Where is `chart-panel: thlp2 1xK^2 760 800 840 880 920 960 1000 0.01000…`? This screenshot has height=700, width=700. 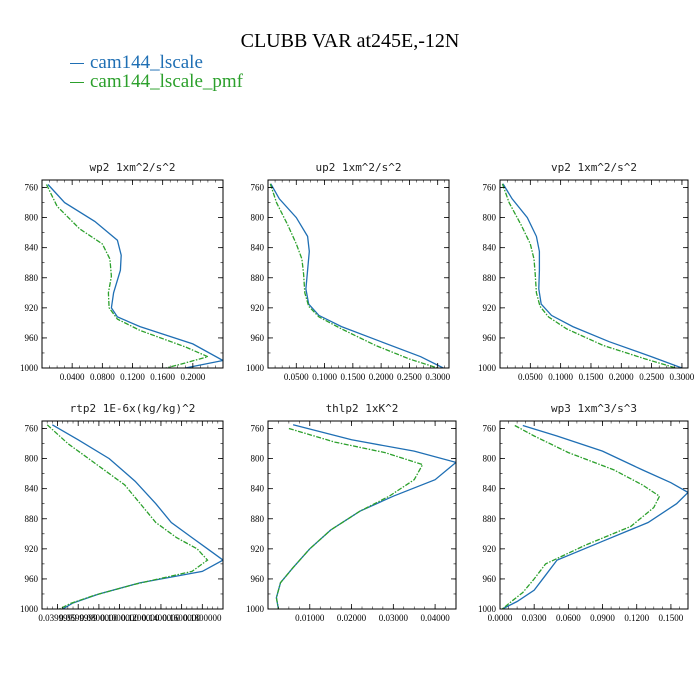 chart-panel: thlp2 1xK^2 760 800 840 880 920 960 1000 0.01000… is located at coordinates (351, 512).